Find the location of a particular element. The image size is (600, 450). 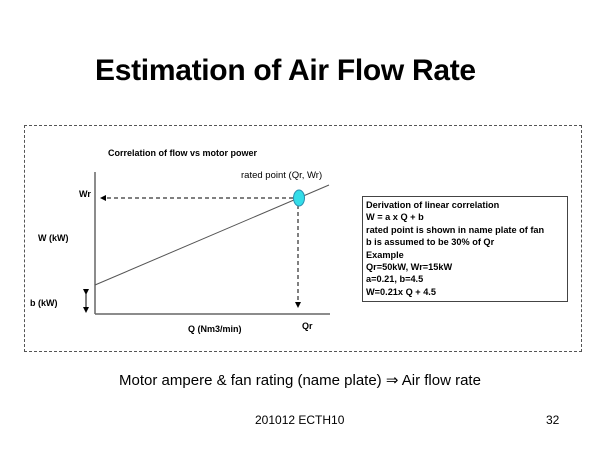

derivation-line: Qr=50kW, Wr=15kW is located at coordinates (409, 267).